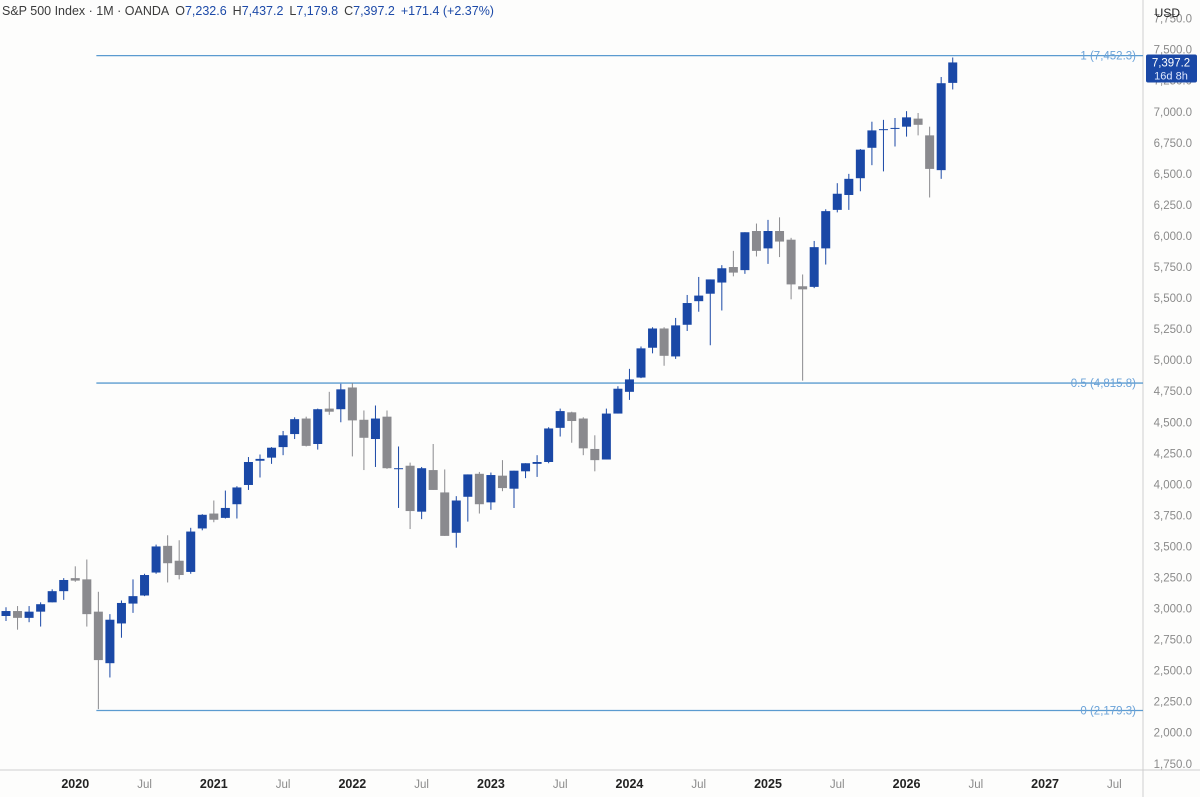  I want to click on price-tick-label: 1,750.0, so click(1173, 765).